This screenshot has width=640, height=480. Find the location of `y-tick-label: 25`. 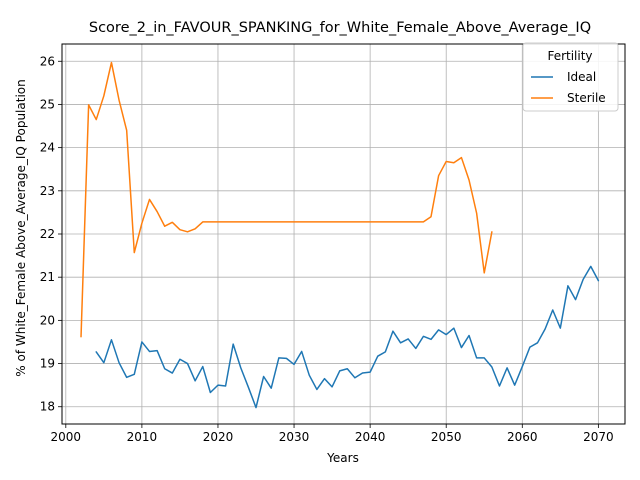

y-tick-label: 25 is located at coordinates (47, 104).